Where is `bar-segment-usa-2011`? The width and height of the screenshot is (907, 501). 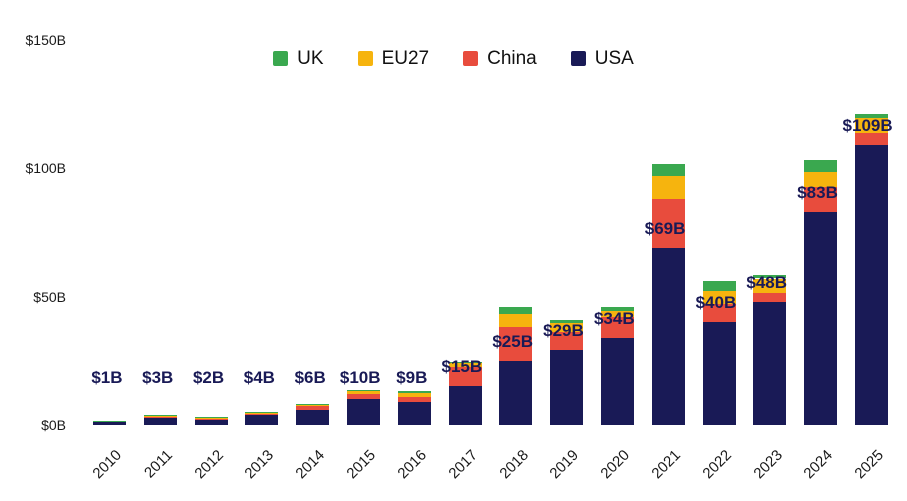
bar-segment-usa-2011 is located at coordinates (160, 421).